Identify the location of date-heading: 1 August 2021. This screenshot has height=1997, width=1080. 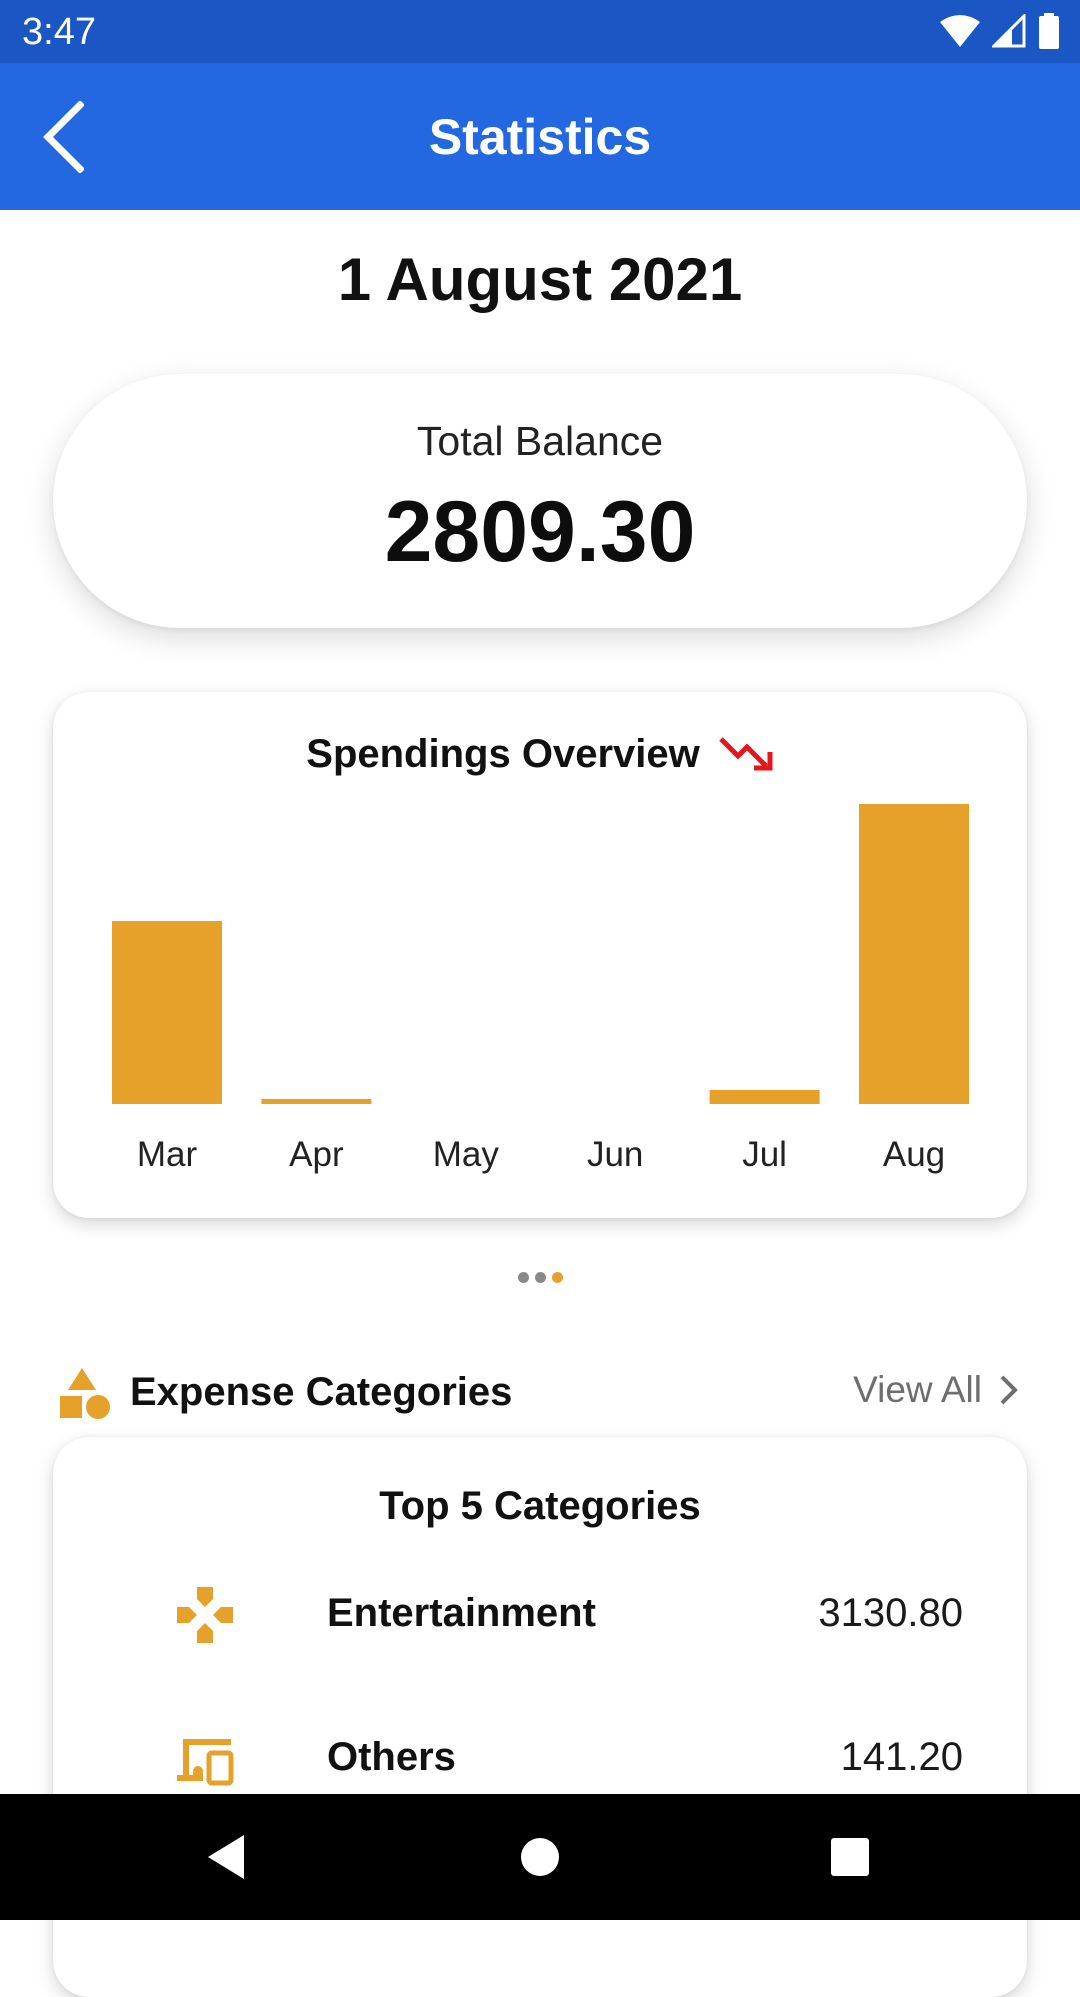
(540, 279).